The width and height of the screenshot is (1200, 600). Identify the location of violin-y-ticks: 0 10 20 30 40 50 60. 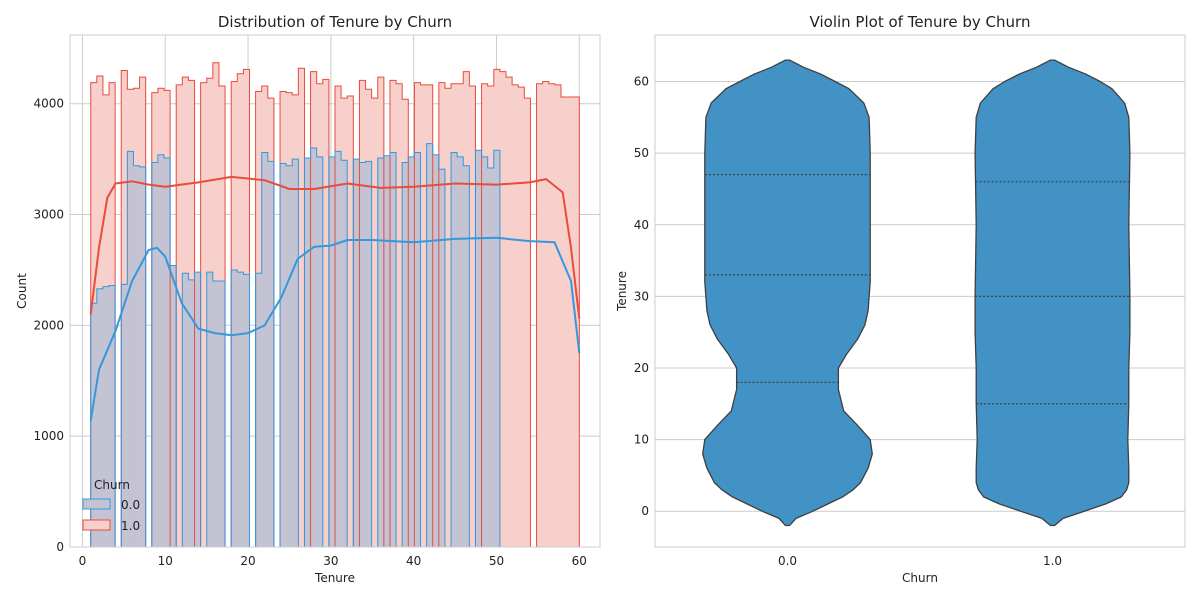
(641, 297).